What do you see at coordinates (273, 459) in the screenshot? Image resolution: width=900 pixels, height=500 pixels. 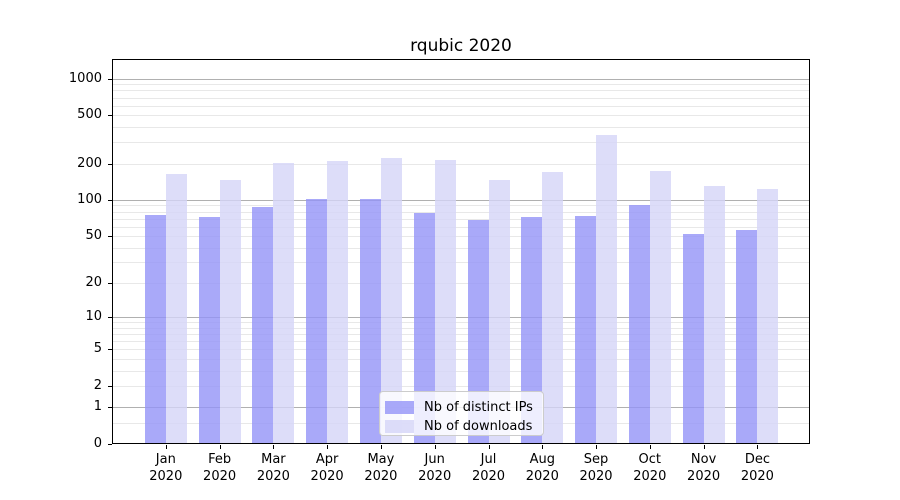 I see `x-tick-month-mar: Mar` at bounding box center [273, 459].